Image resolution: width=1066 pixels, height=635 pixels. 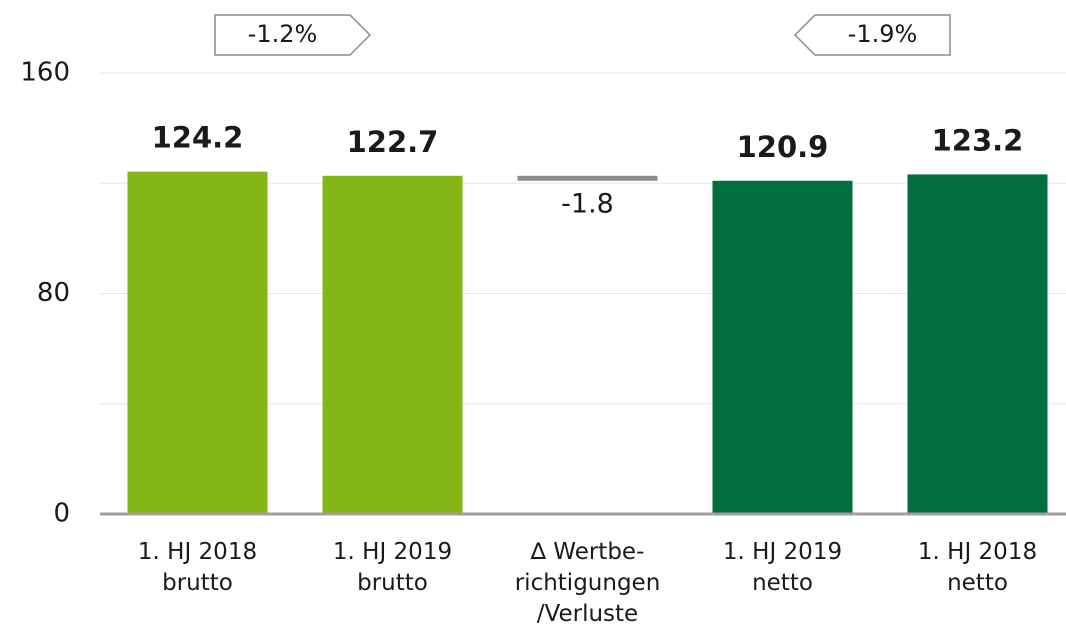 What do you see at coordinates (587, 552) in the screenshot?
I see `x-tick-line: ∆ Wertbe-` at bounding box center [587, 552].